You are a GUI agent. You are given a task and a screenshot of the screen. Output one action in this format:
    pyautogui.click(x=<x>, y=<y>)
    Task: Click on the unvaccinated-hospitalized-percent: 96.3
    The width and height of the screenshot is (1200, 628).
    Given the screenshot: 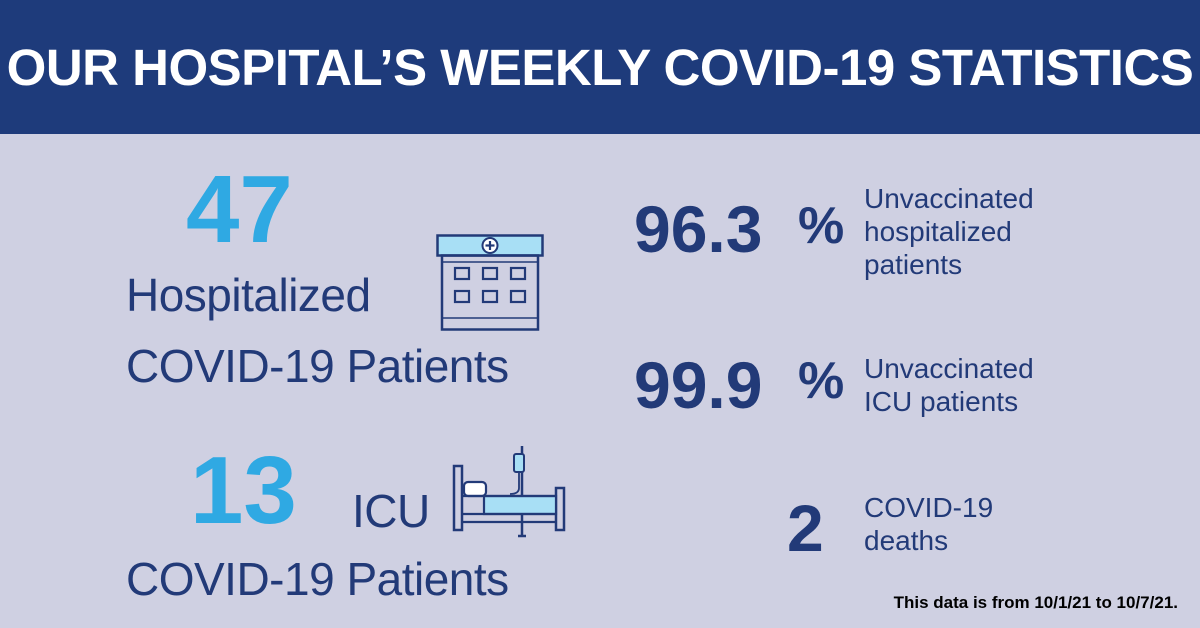 What is the action you would take?
    pyautogui.click(x=698, y=229)
    